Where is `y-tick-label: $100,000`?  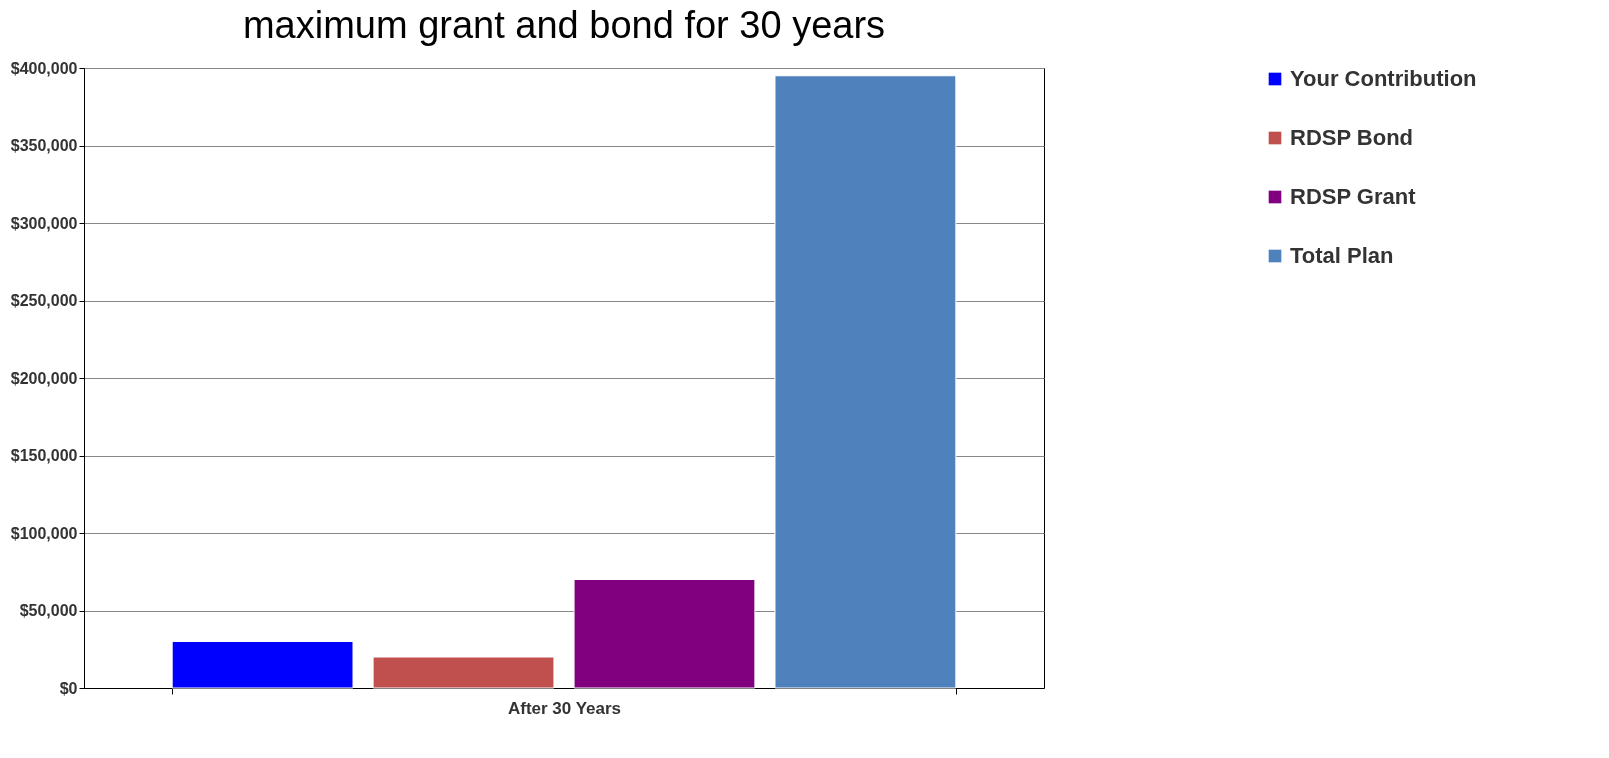
y-tick-label: $100,000 is located at coordinates (44, 533).